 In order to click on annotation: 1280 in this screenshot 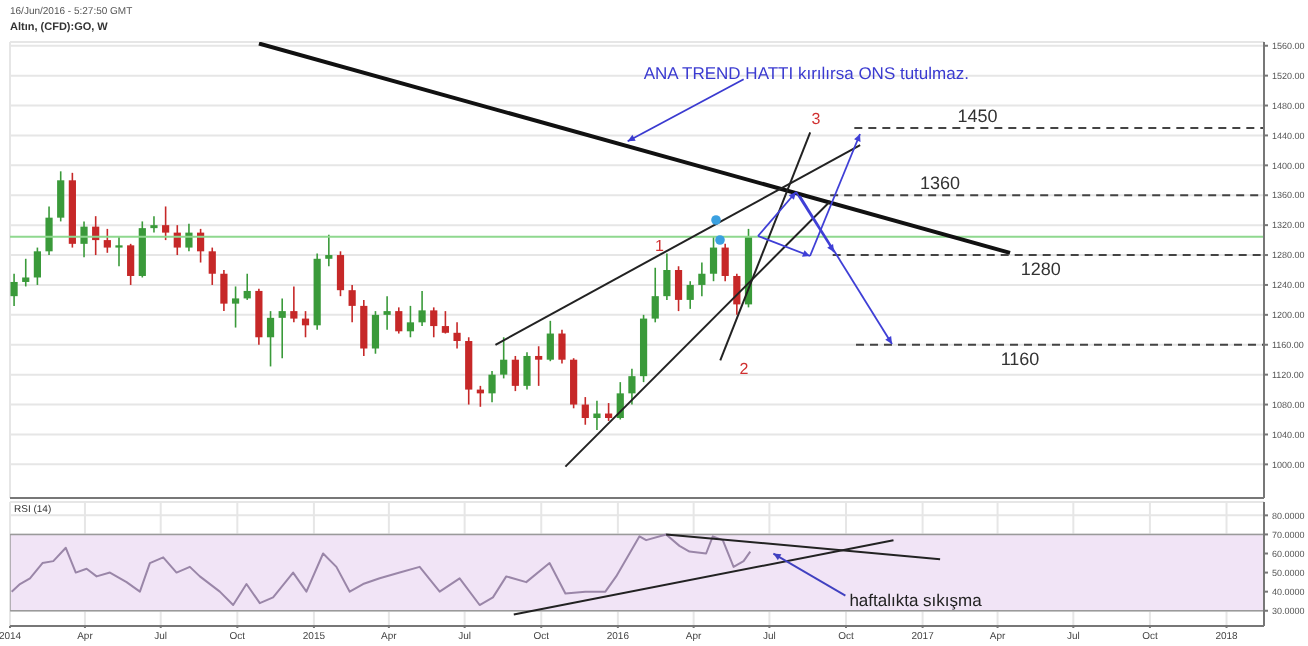, I will do `click(1040, 269)`.